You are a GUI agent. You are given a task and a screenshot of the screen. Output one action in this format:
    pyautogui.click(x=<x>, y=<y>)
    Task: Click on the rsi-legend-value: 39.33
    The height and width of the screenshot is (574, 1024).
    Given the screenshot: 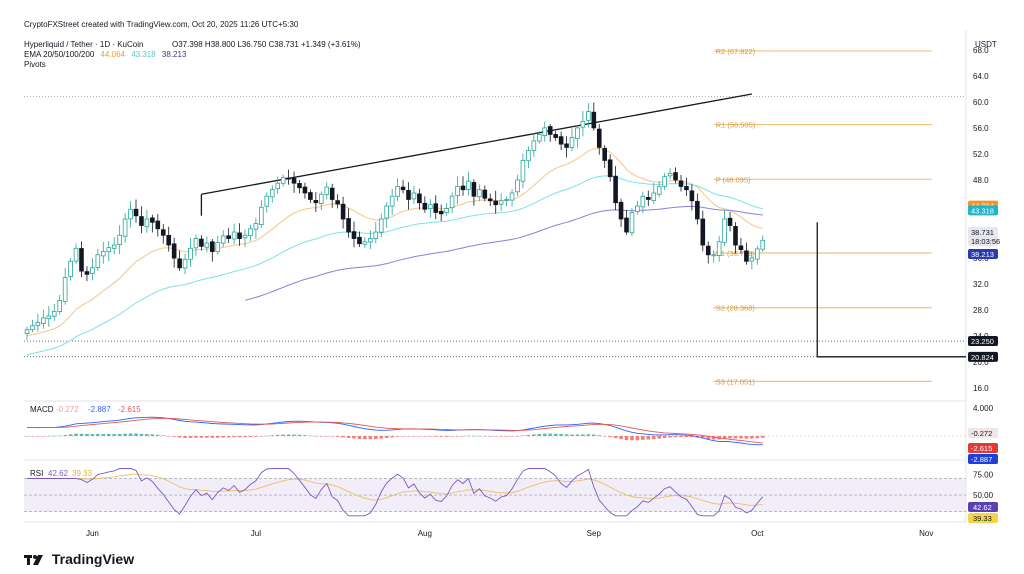 What is the action you would take?
    pyautogui.click(x=82, y=473)
    